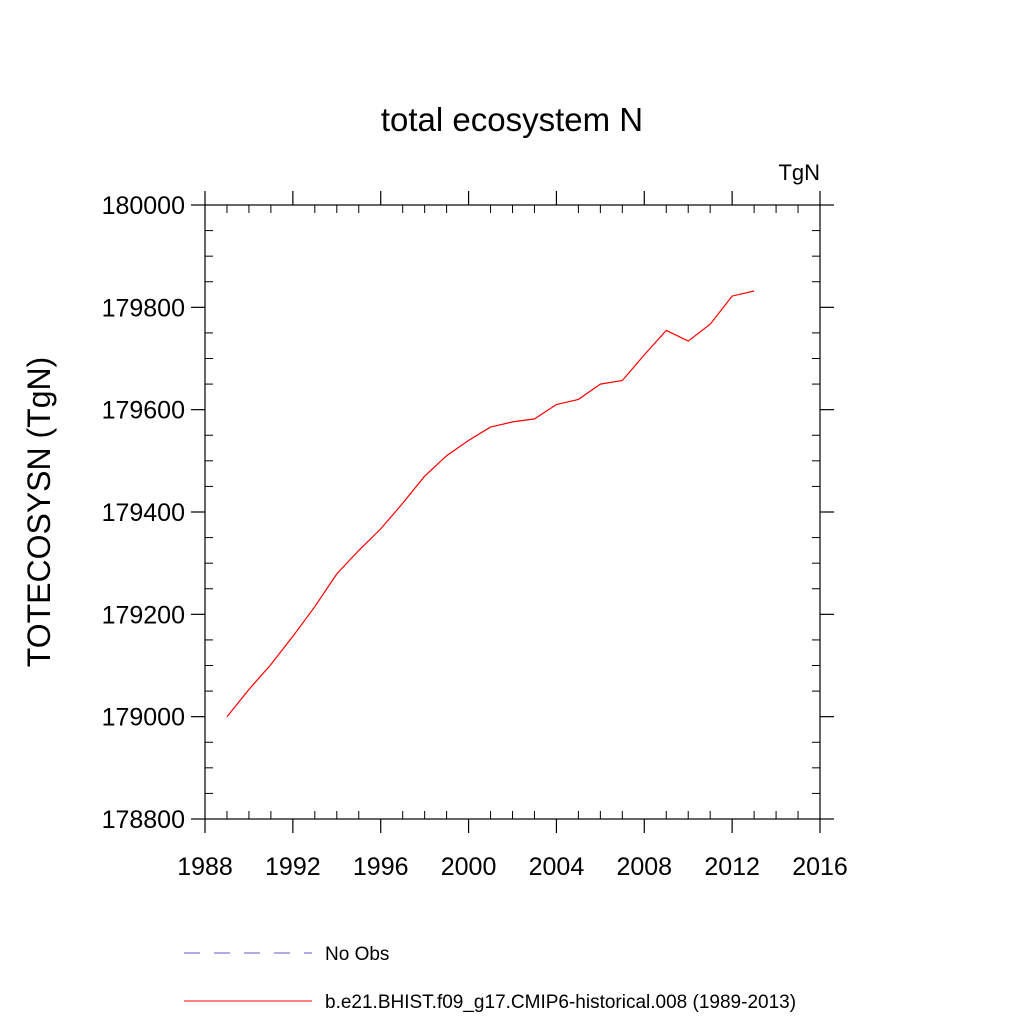 This screenshot has width=1024, height=1024. What do you see at coordinates (143, 718) in the screenshot?
I see `y-tick-label: 179000` at bounding box center [143, 718].